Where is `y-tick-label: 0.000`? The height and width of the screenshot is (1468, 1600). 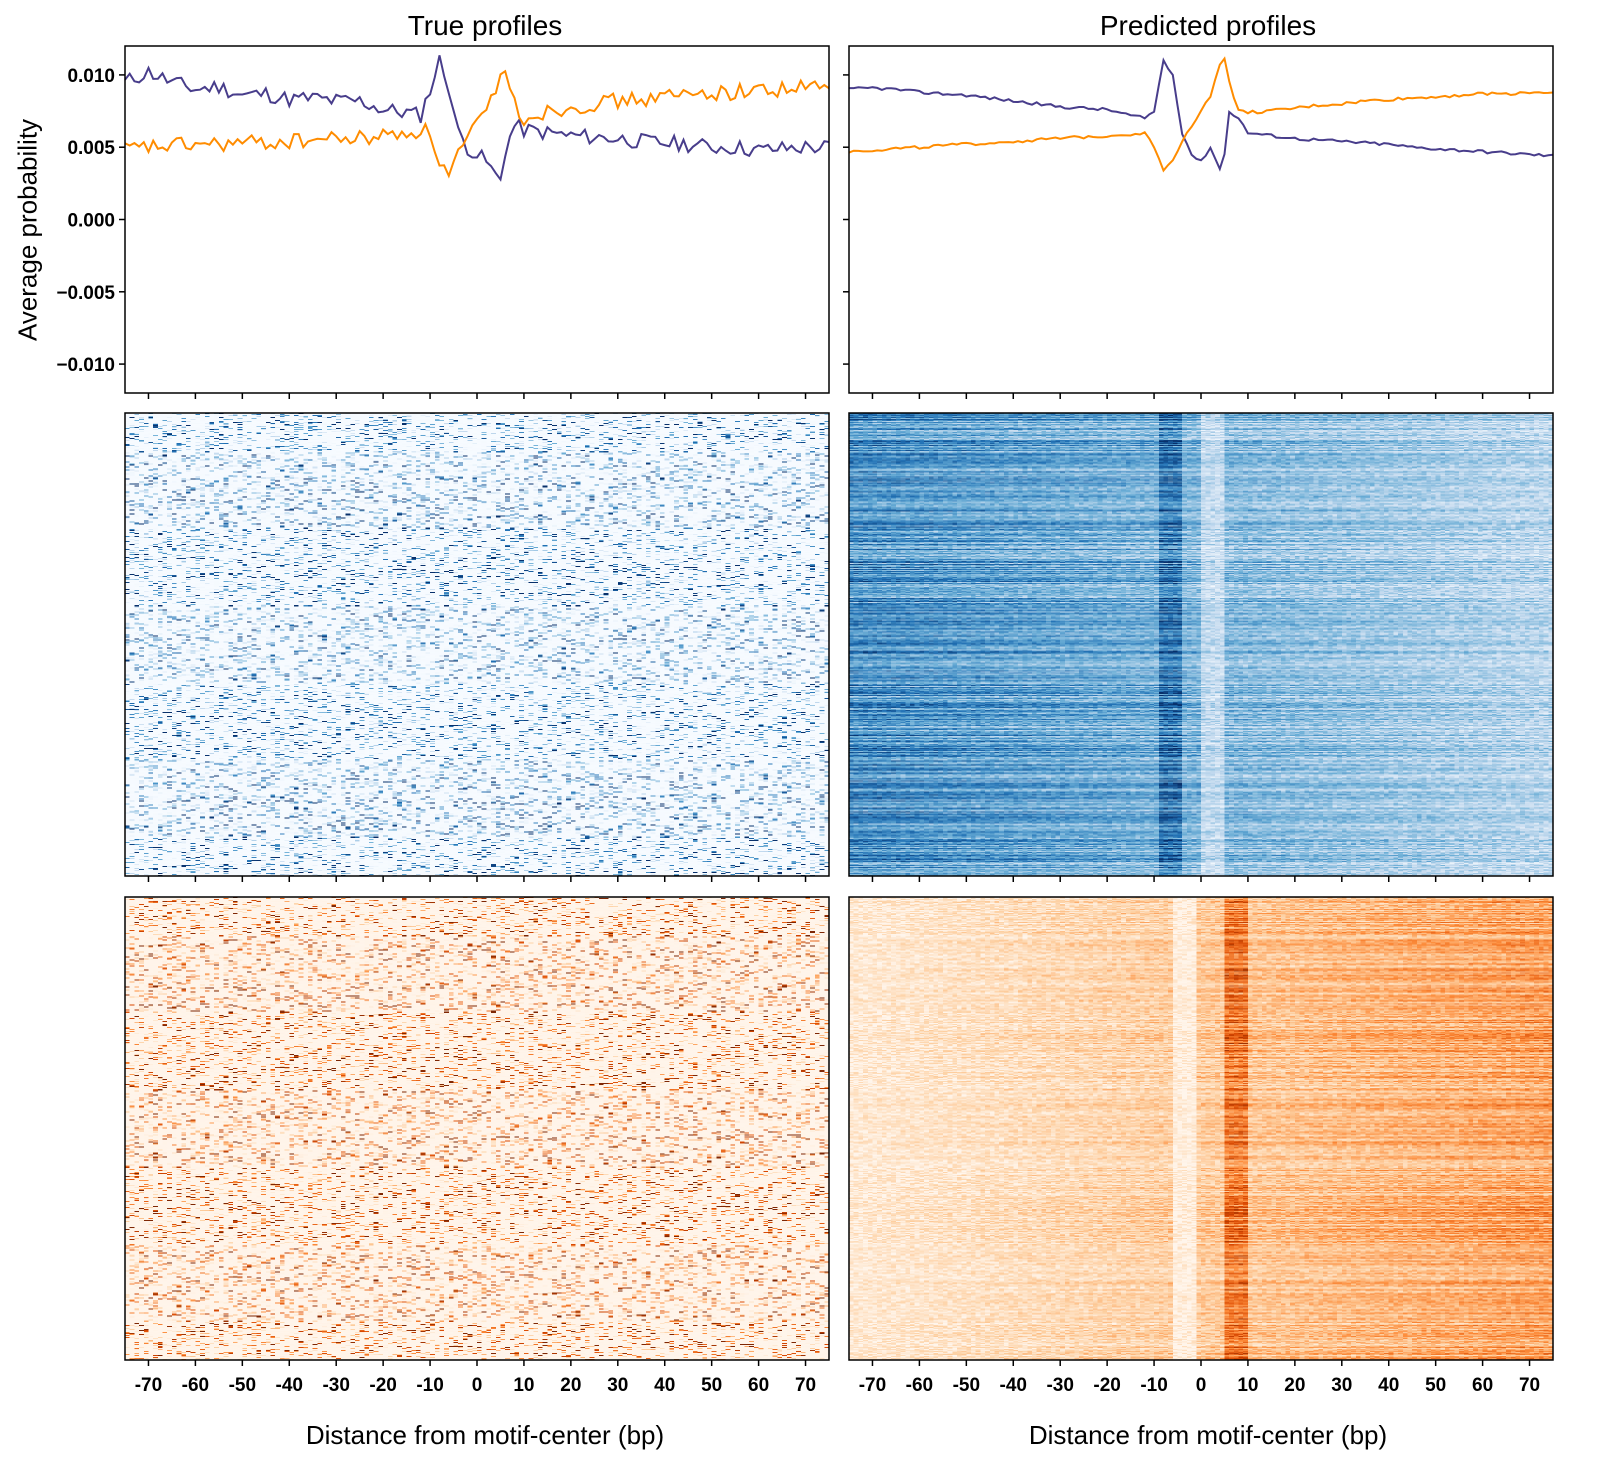
y-tick-label: 0.000 is located at coordinates (91, 221).